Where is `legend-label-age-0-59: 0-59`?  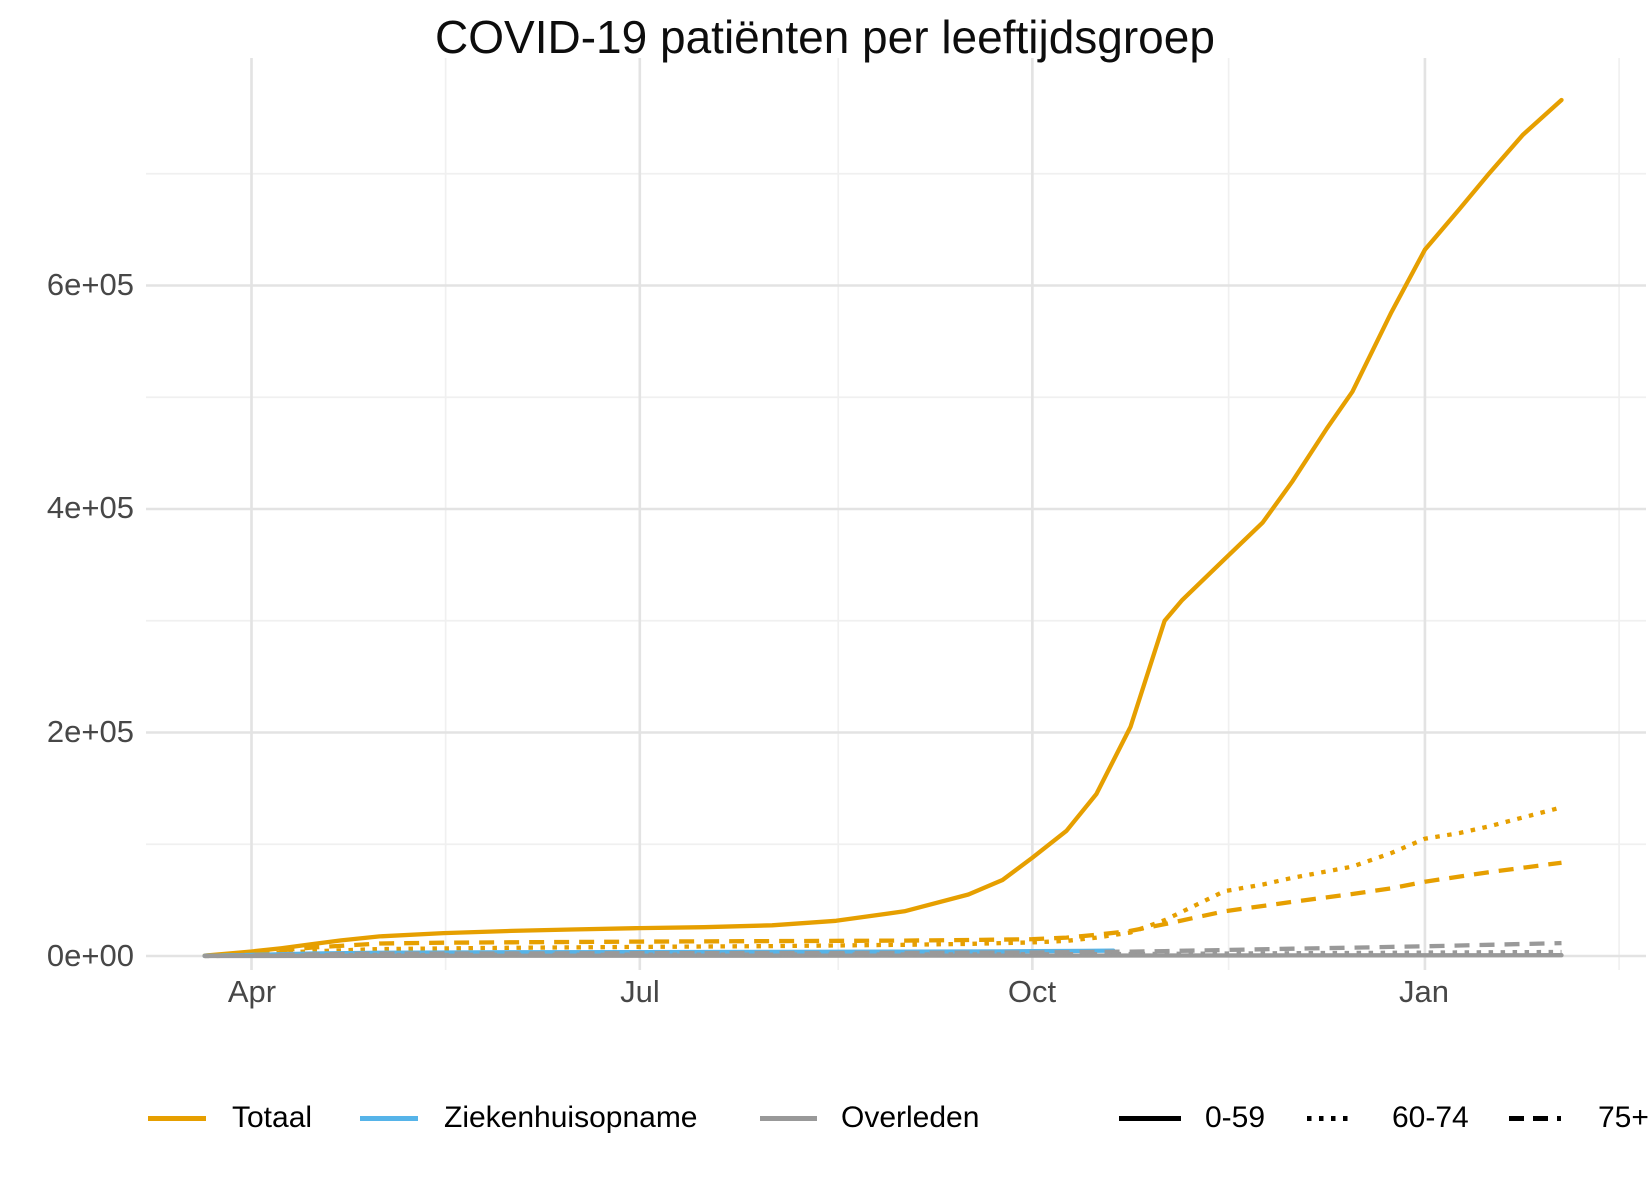 legend-label-age-0-59: 0-59 is located at coordinates (1235, 1117).